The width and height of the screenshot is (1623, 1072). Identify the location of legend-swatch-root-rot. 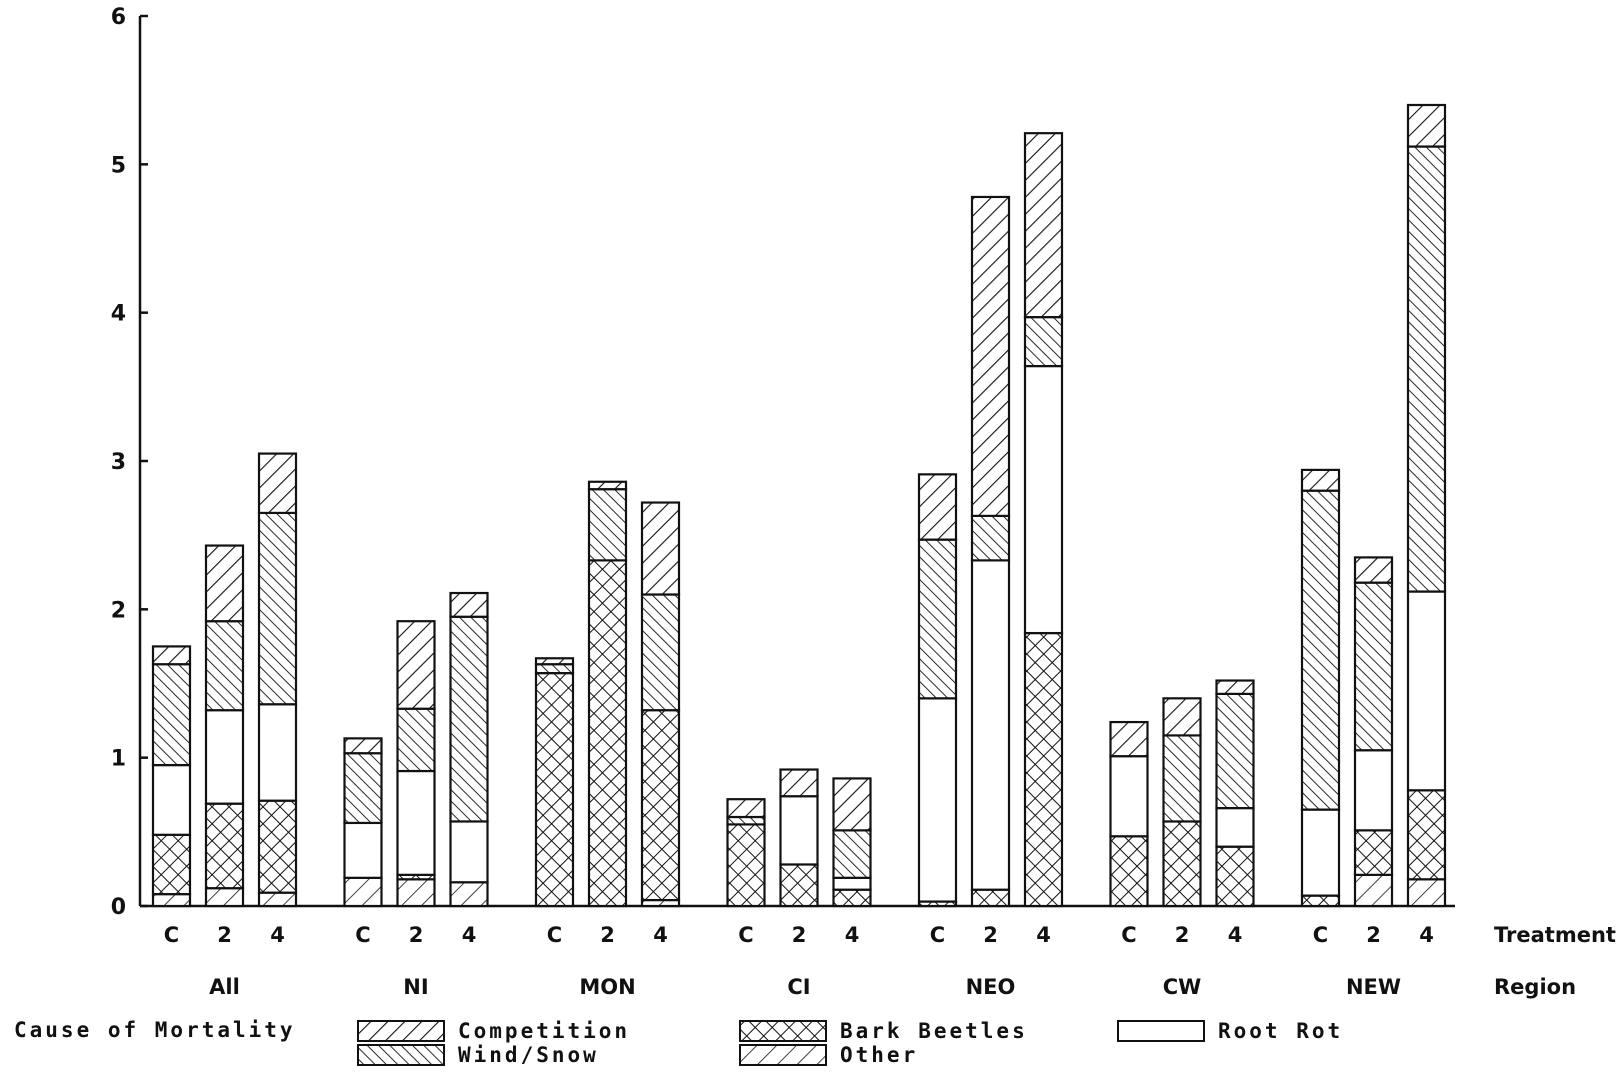
(1161, 1031).